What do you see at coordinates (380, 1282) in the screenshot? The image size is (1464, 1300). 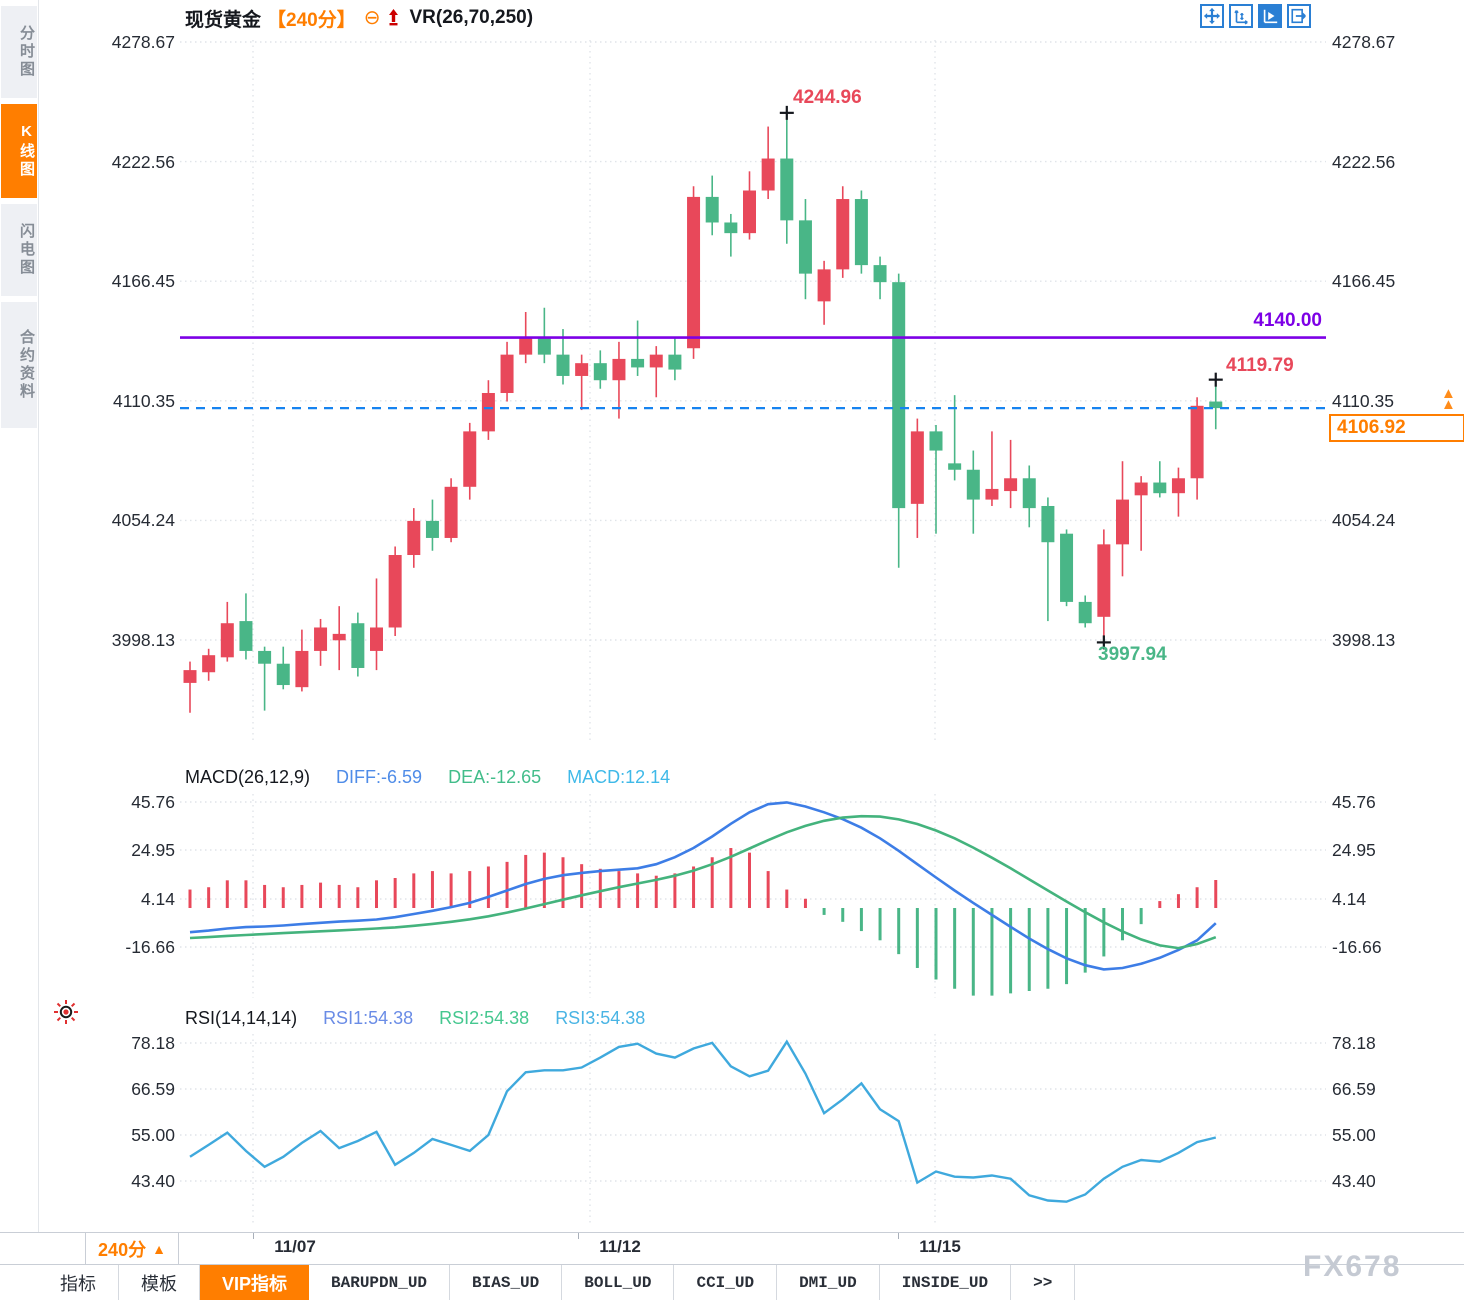 I see `toolbar-tab-4: BARUPDN_UD` at bounding box center [380, 1282].